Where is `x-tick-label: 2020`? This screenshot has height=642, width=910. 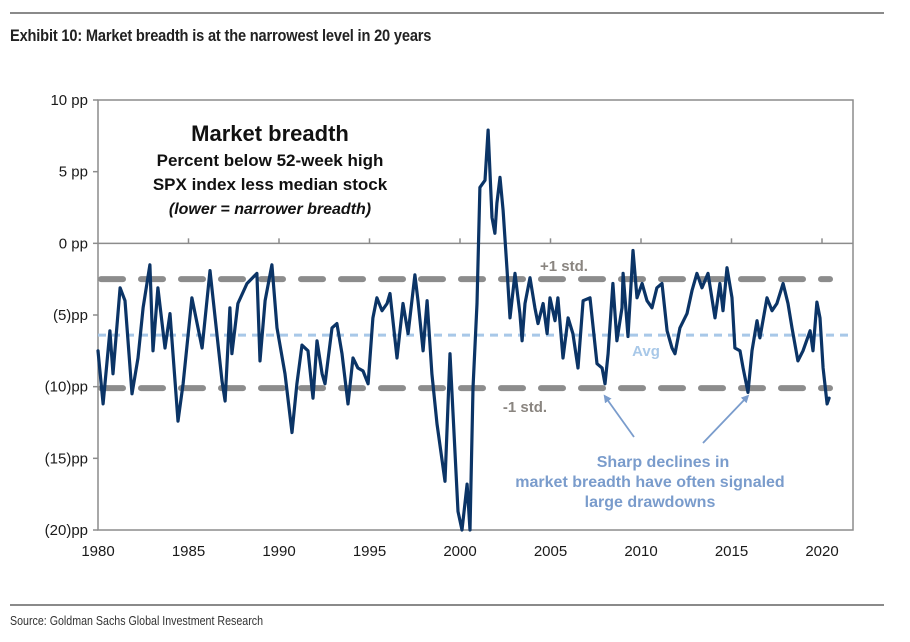
x-tick-label: 2020 is located at coordinates (821, 551).